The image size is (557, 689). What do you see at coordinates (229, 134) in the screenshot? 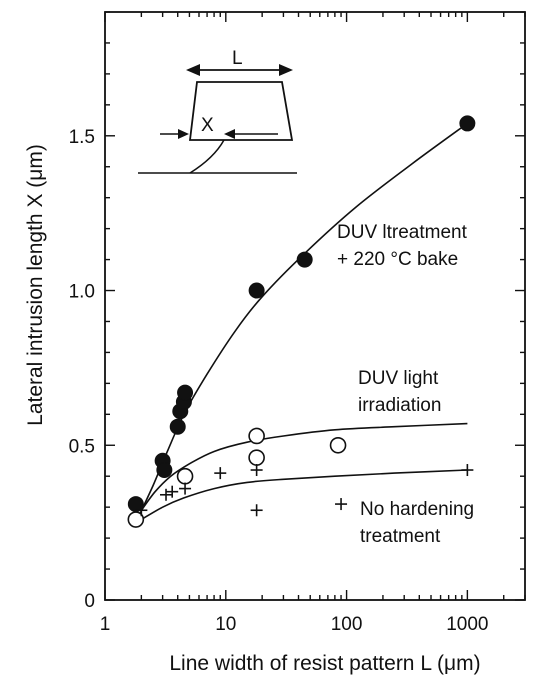
I see `inset-X-arrowhead-right` at bounding box center [229, 134].